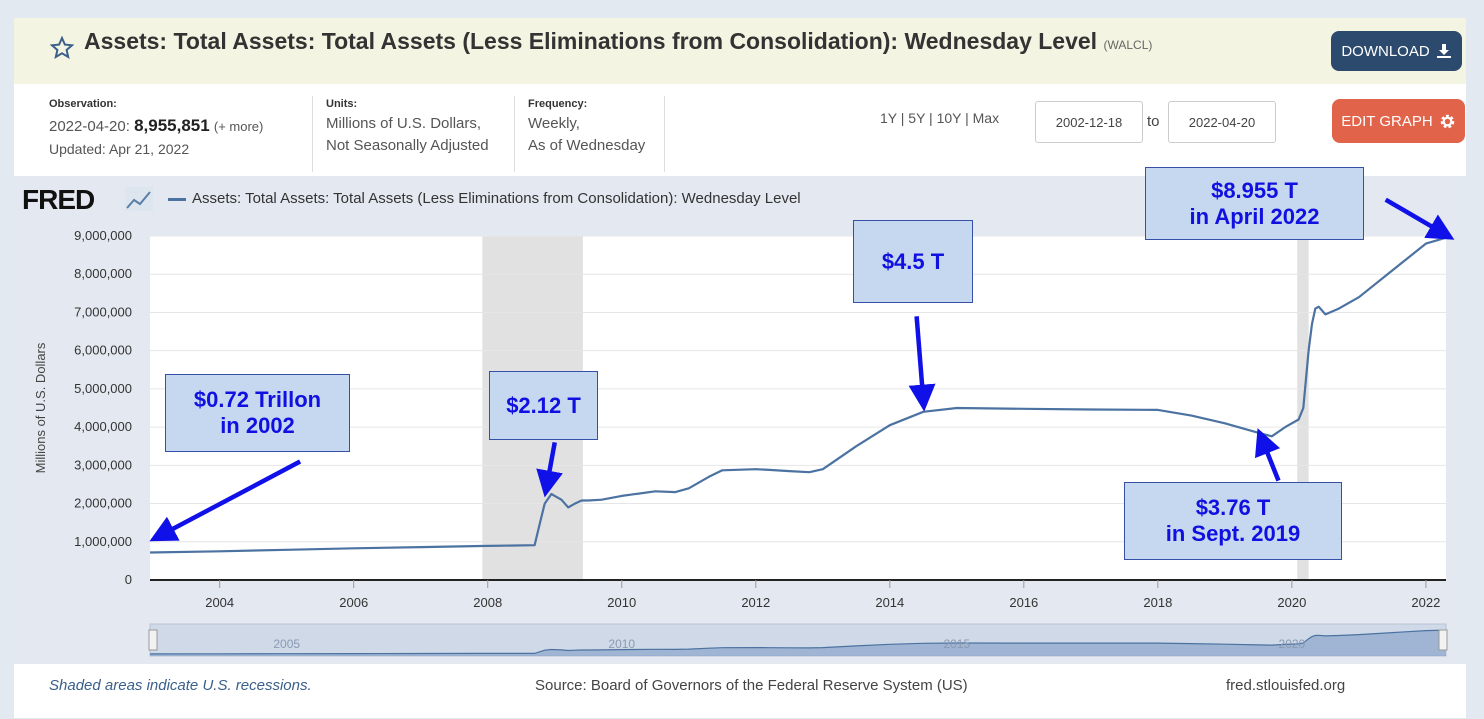  What do you see at coordinates (180, 685) in the screenshot?
I see `recession-note: Shaded areas indicate U.S. recessions.` at bounding box center [180, 685].